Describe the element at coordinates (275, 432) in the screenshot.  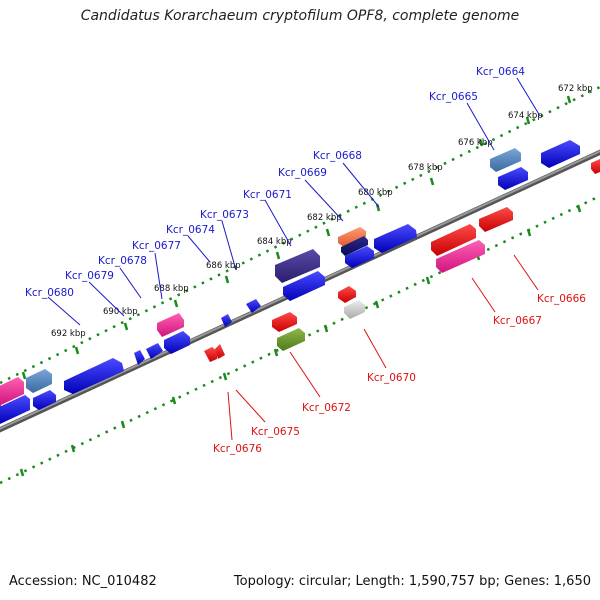
I see `gene-label: Kcr_0675` at that location.